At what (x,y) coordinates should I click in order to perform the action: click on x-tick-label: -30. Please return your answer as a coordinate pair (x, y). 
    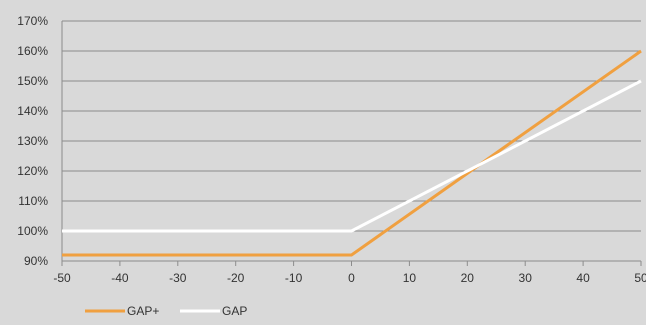
    Looking at the image, I should click on (178, 278).